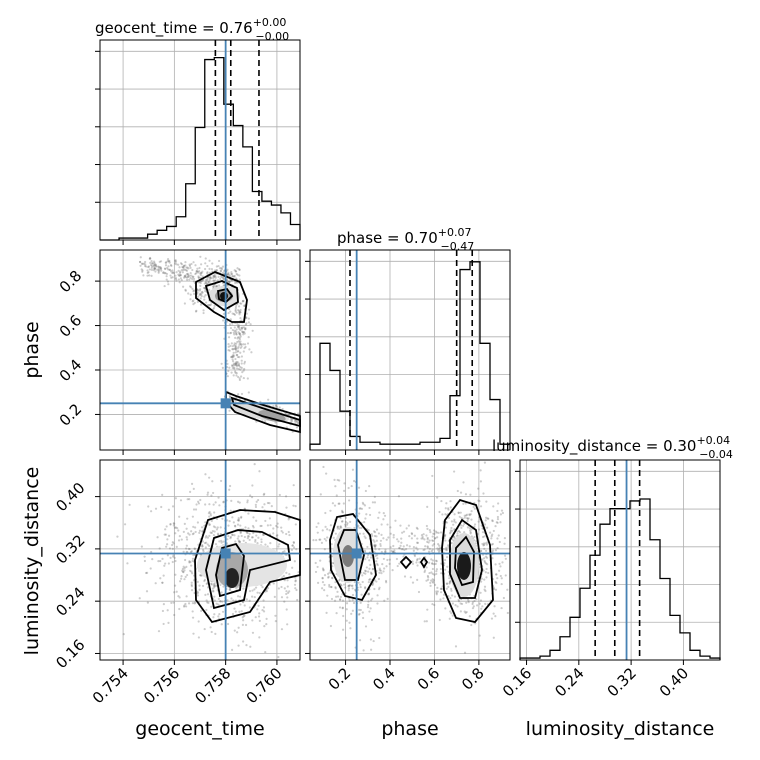 This screenshot has width=760, height=760. What do you see at coordinates (221, 297) in the screenshot?
I see `contour-line` at bounding box center [221, 297].